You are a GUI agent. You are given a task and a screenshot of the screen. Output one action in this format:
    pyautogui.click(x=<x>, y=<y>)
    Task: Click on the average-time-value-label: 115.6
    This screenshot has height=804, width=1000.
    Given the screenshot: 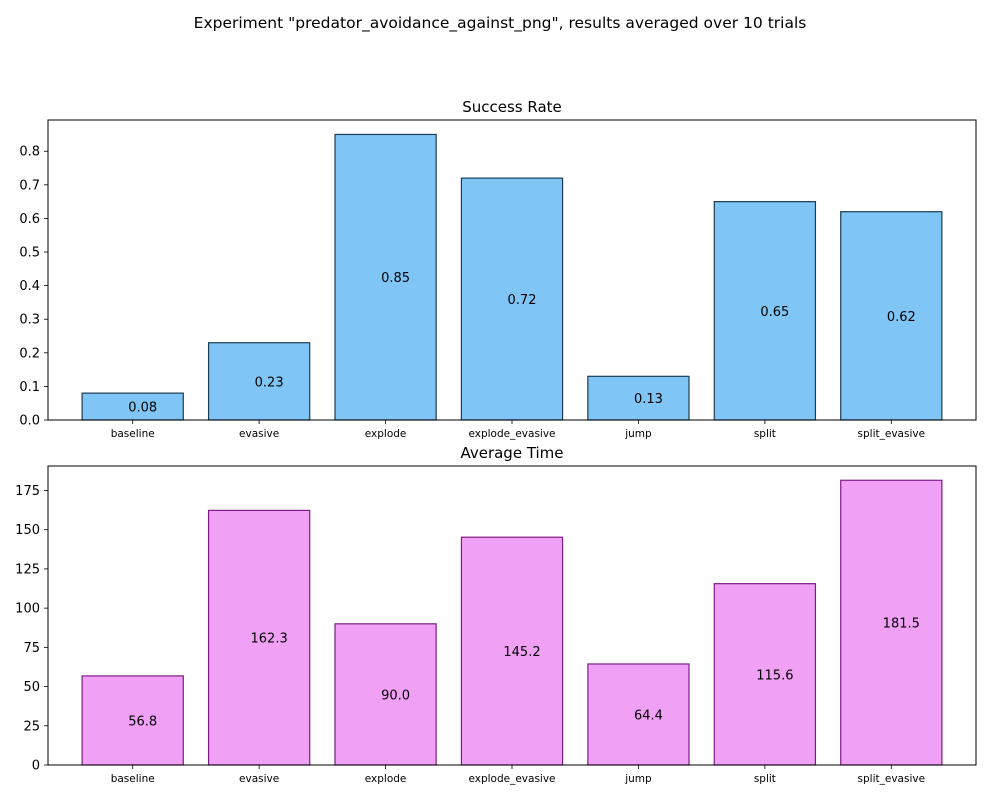 What is the action you would take?
    pyautogui.click(x=774, y=675)
    